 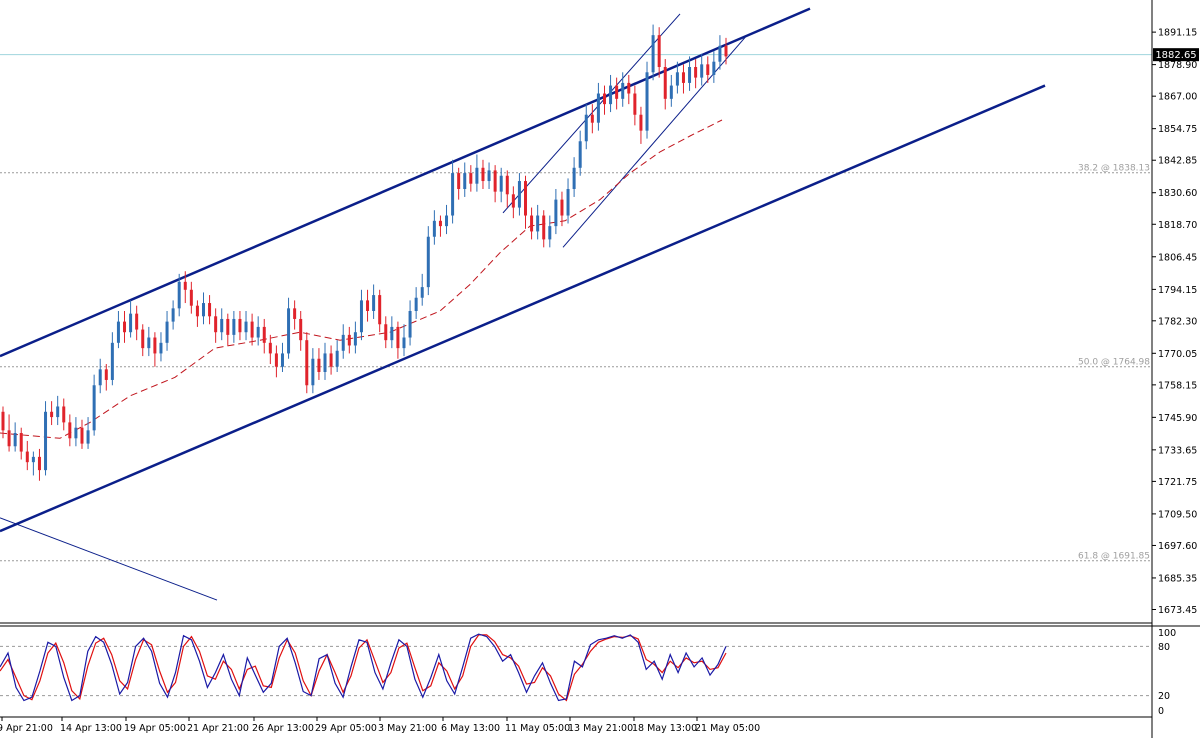 I want to click on price-tick-label: 1806.45, so click(x=1177, y=257).